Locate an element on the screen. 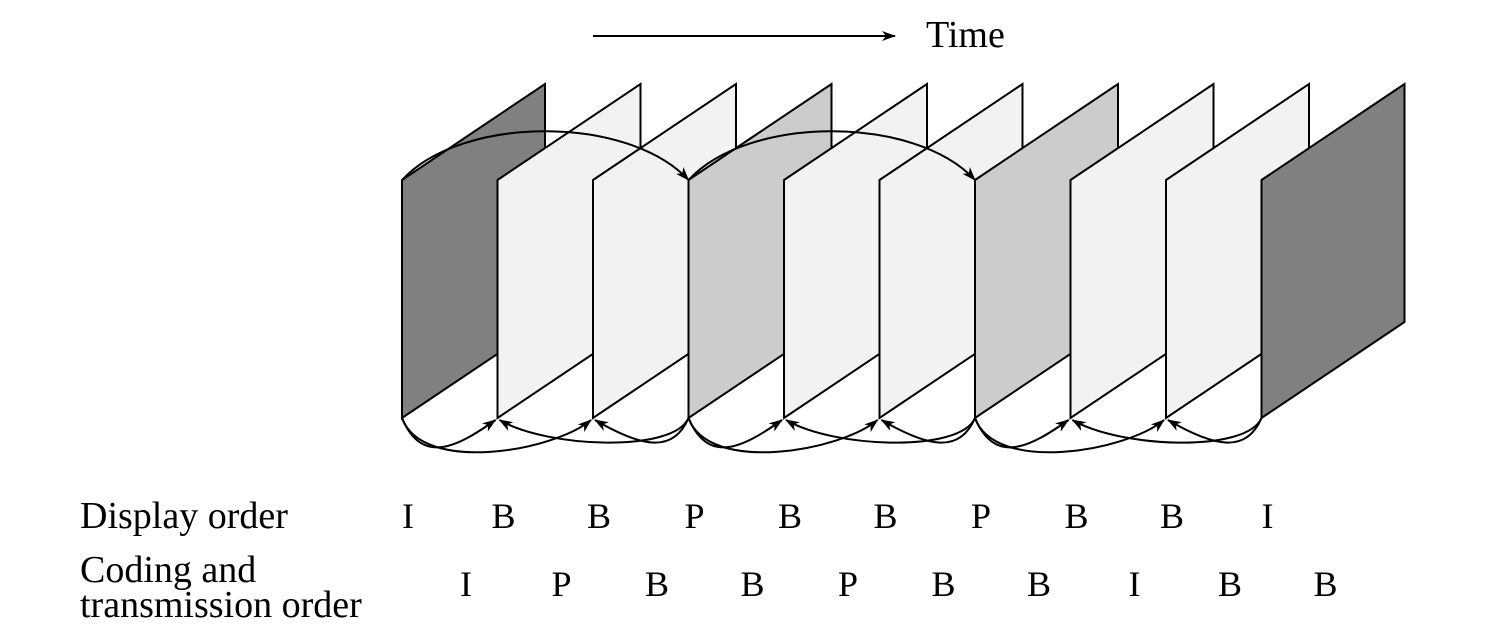 This screenshot has height=630, width=1488. display-order-letter-5: B is located at coordinates (885, 516).